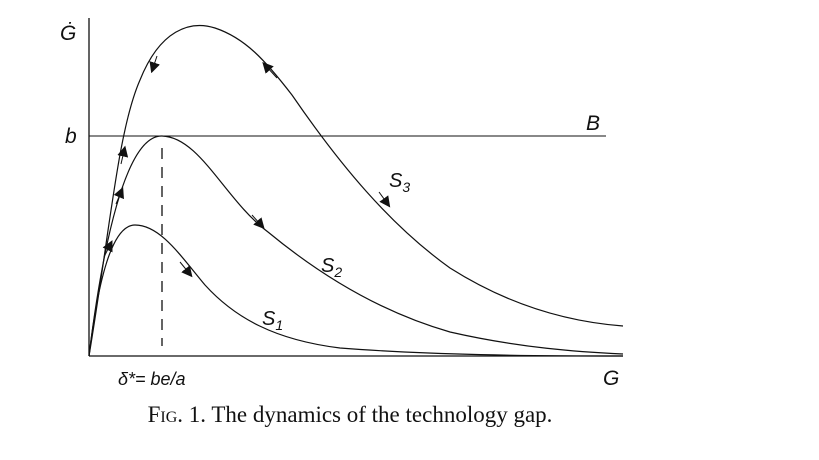 The image size is (819, 460). What do you see at coordinates (611, 378) in the screenshot?
I see `x-axis-label: G` at bounding box center [611, 378].